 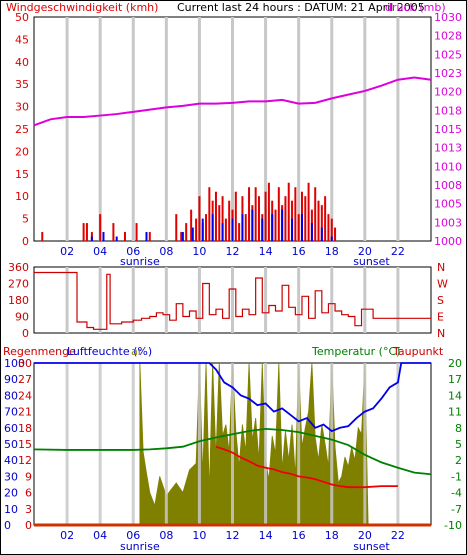 I want to click on humidity-line, so click(x=232, y=397).